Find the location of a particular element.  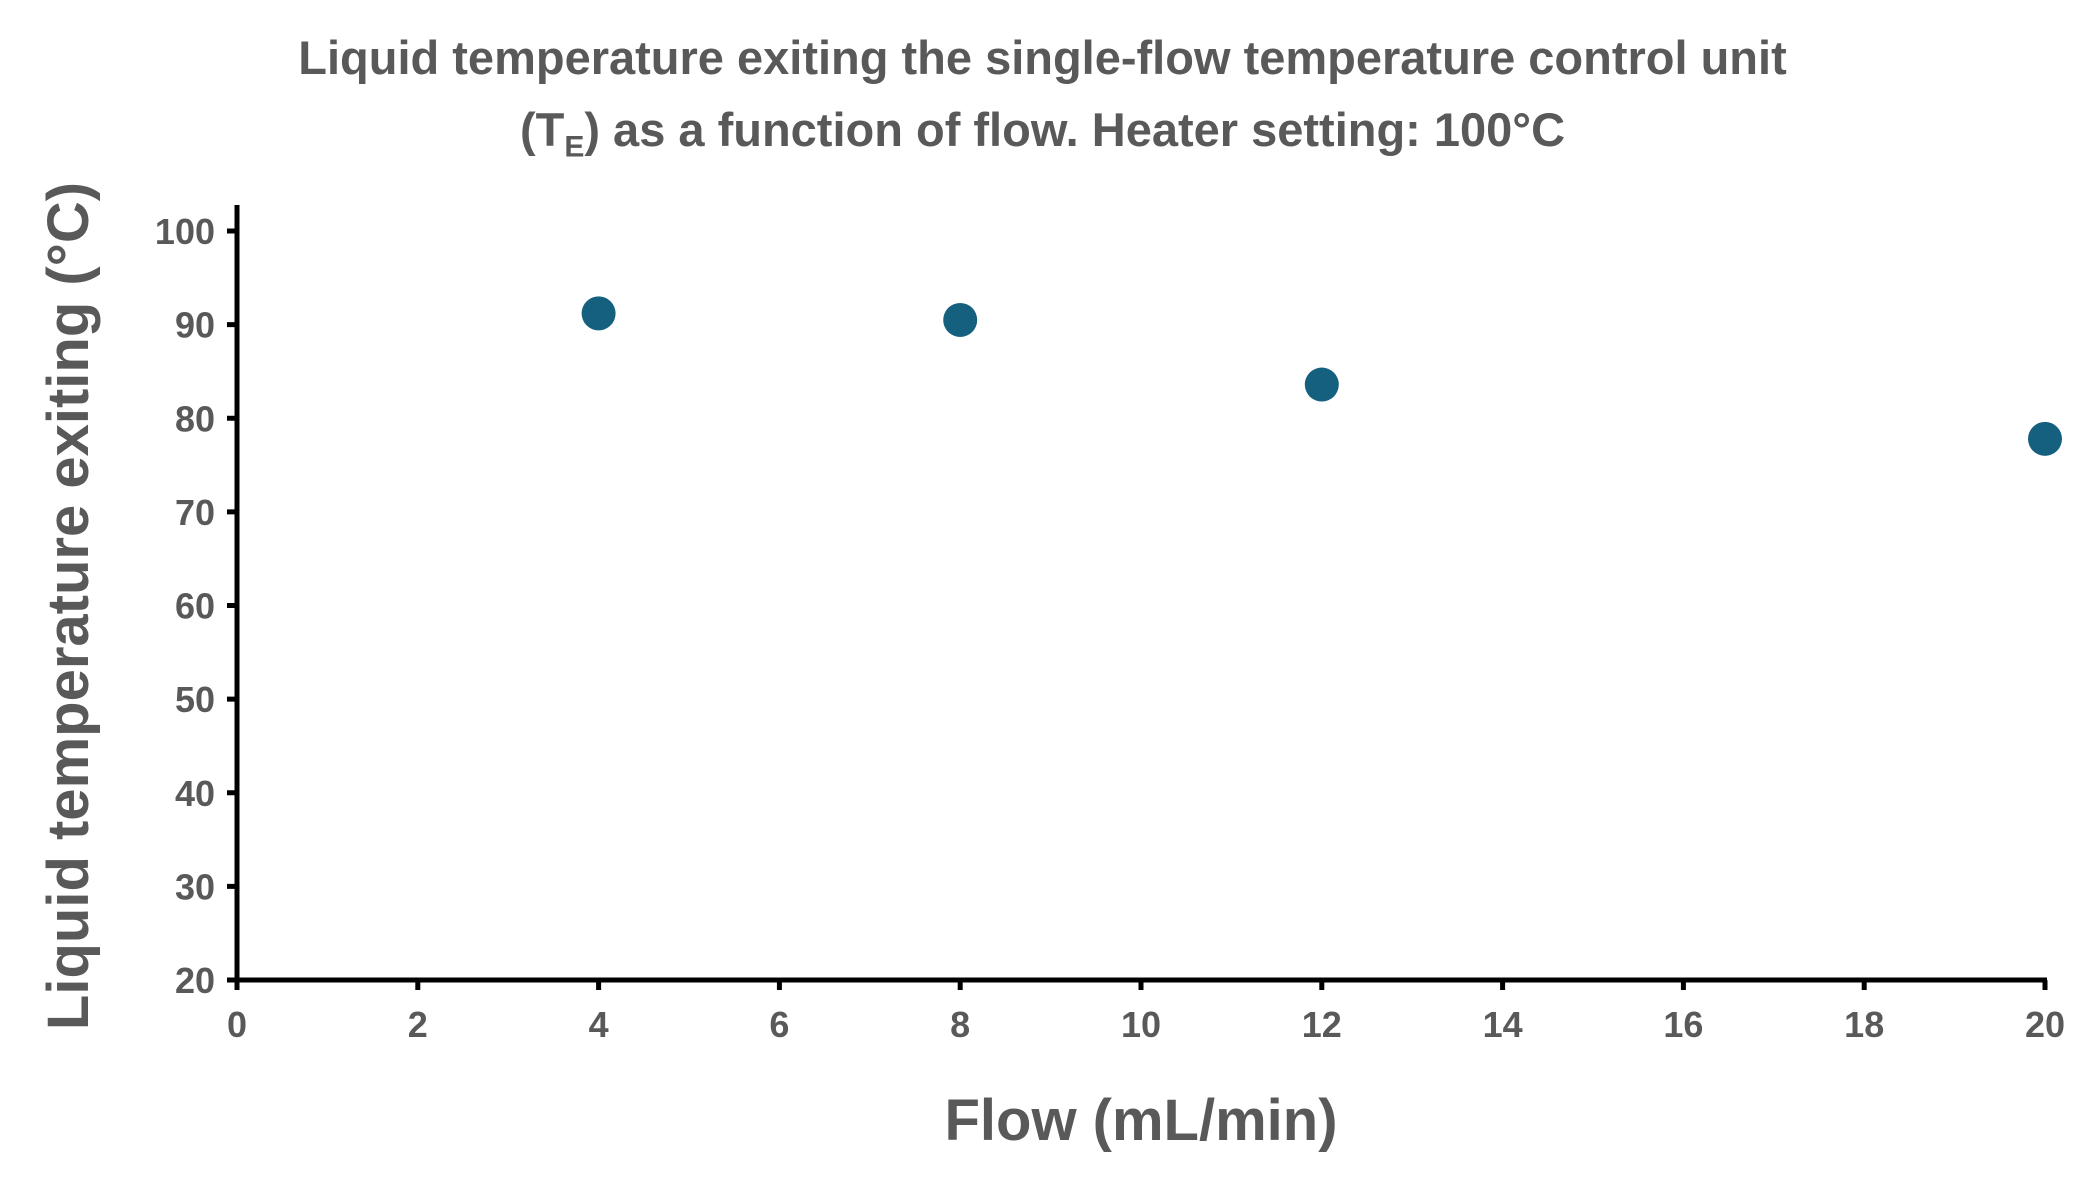

title-prefix: (T is located at coordinates (542, 129).